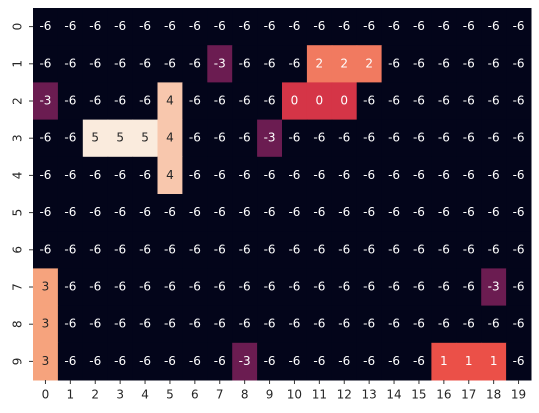 This screenshot has height=413, width=539. I want to click on x-tick-label: 19, so click(518, 395).